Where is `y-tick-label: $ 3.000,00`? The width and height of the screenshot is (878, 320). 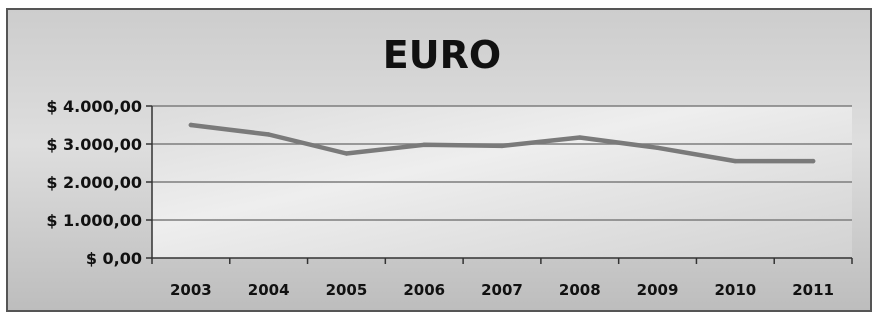
y-tick-label: $ 3.000,00 is located at coordinates (94, 144).